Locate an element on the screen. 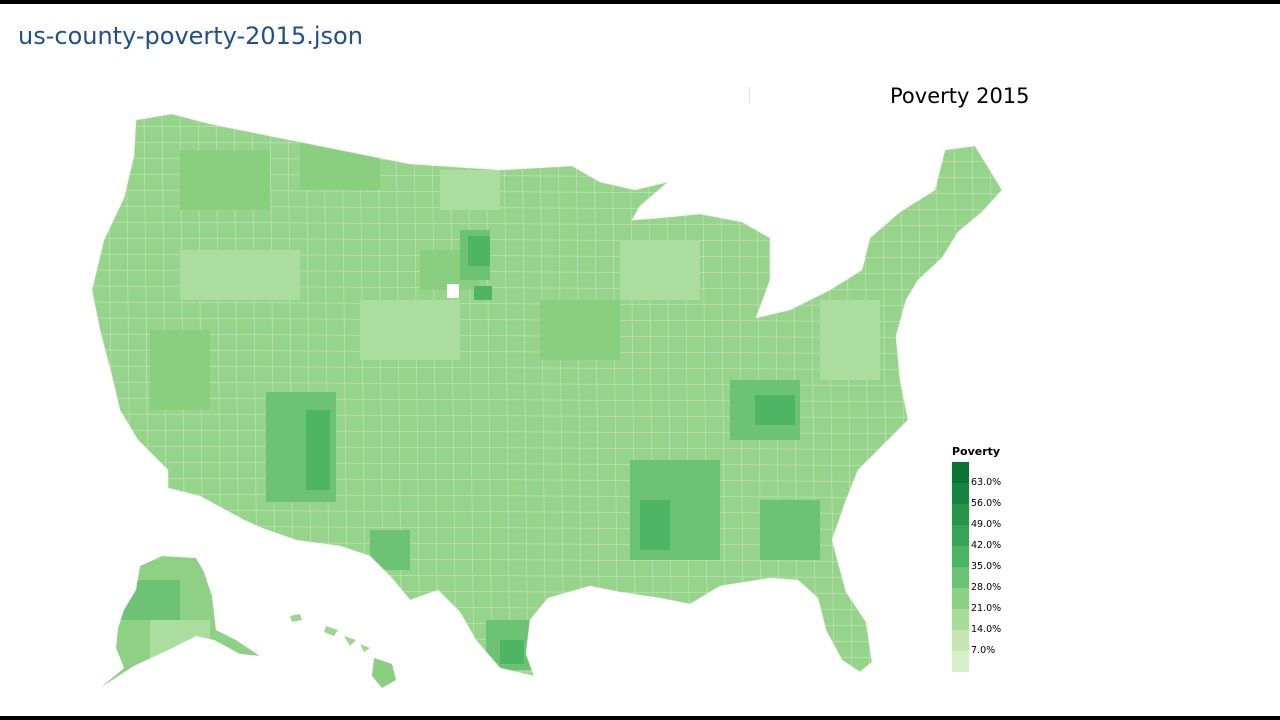  alaska-region is located at coordinates (180, 622).